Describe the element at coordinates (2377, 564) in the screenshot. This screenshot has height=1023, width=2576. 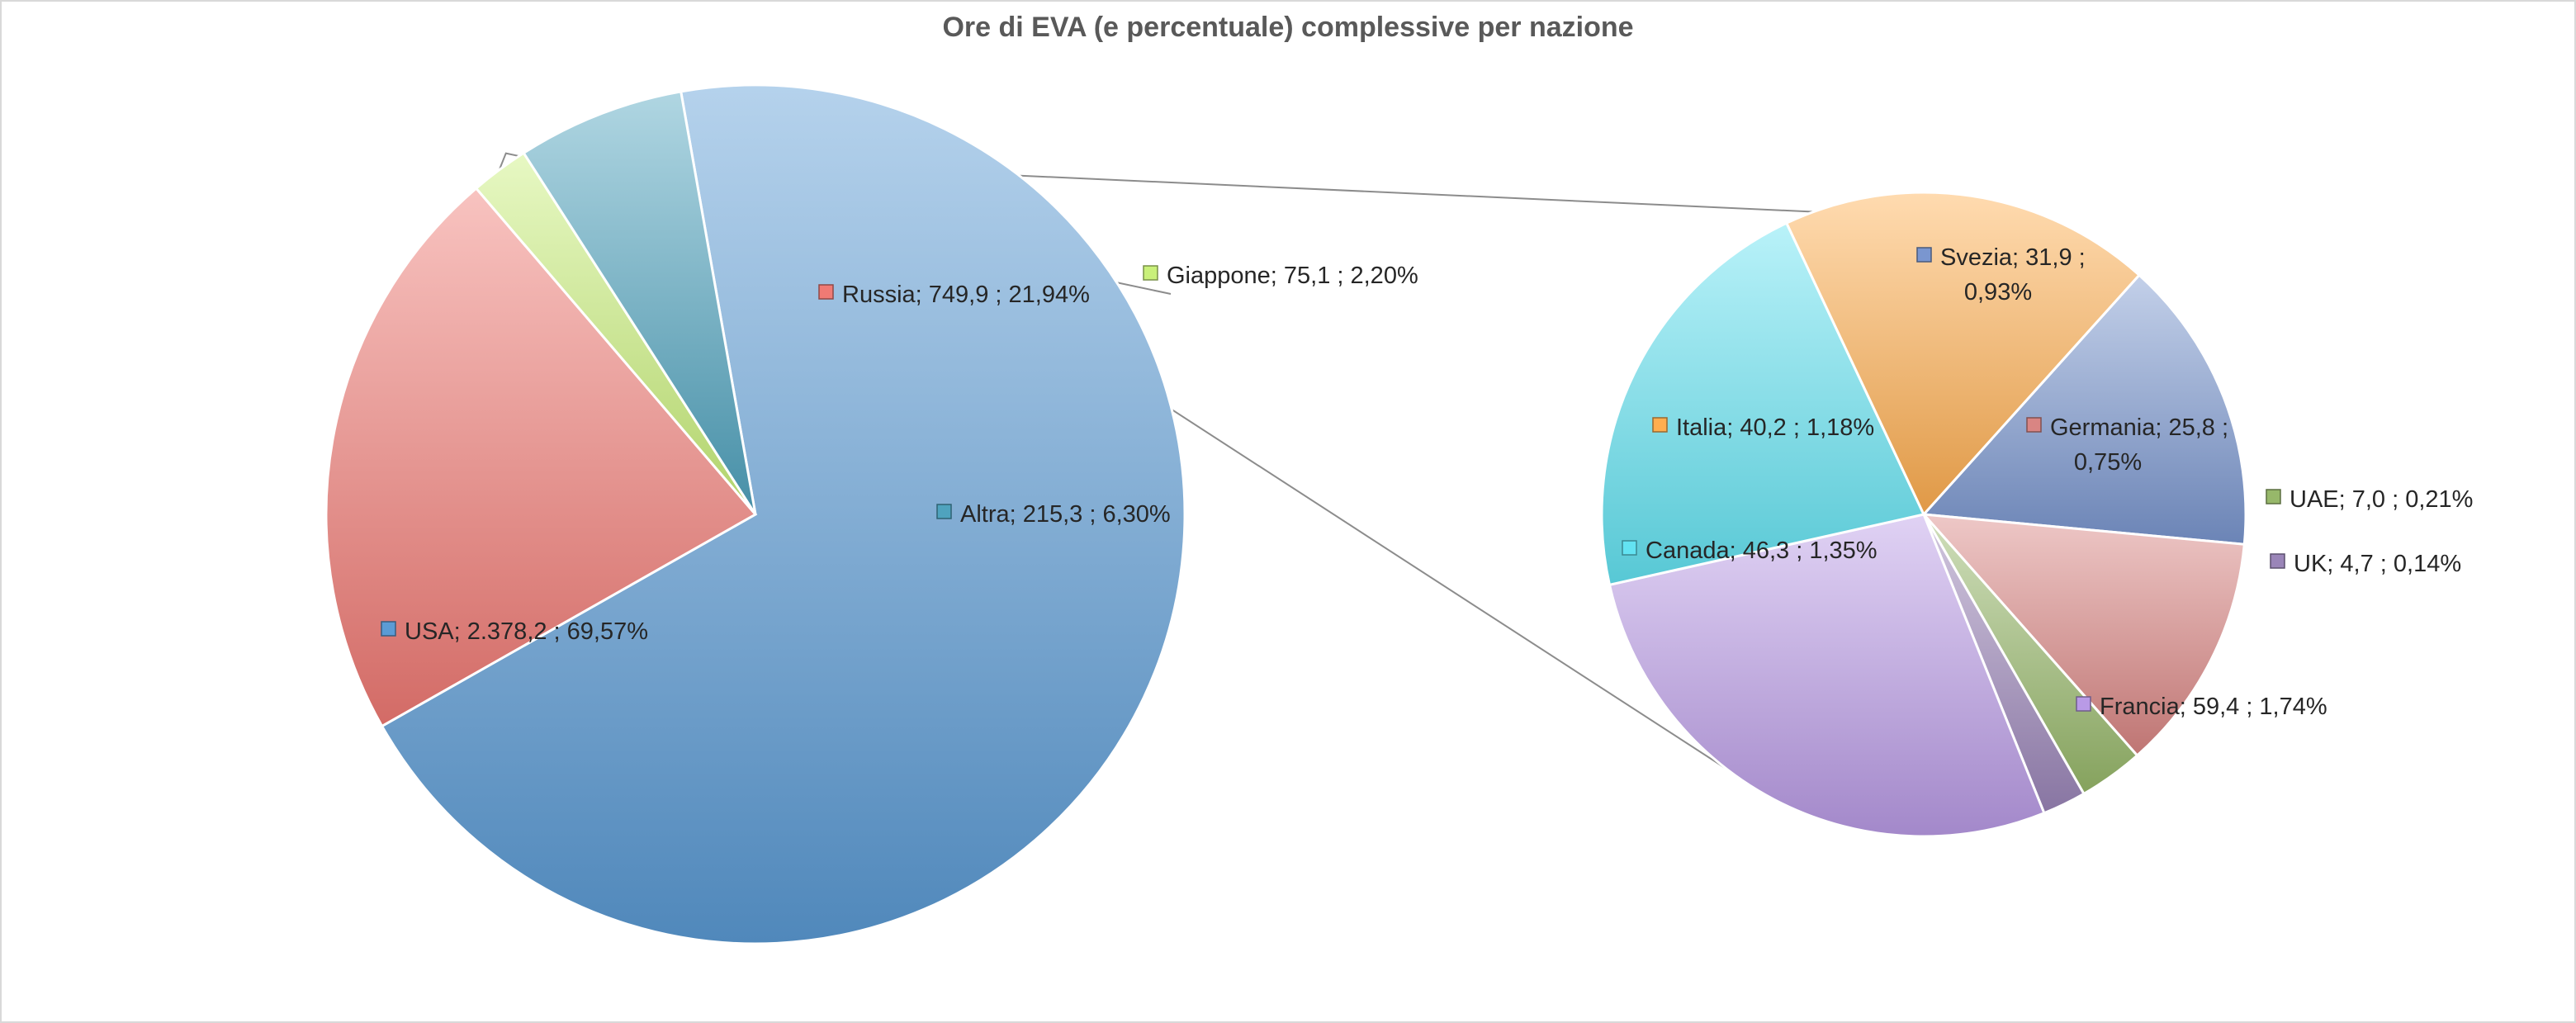
I see `data-label-text: UK; 4,7 ; 0,14%` at that location.